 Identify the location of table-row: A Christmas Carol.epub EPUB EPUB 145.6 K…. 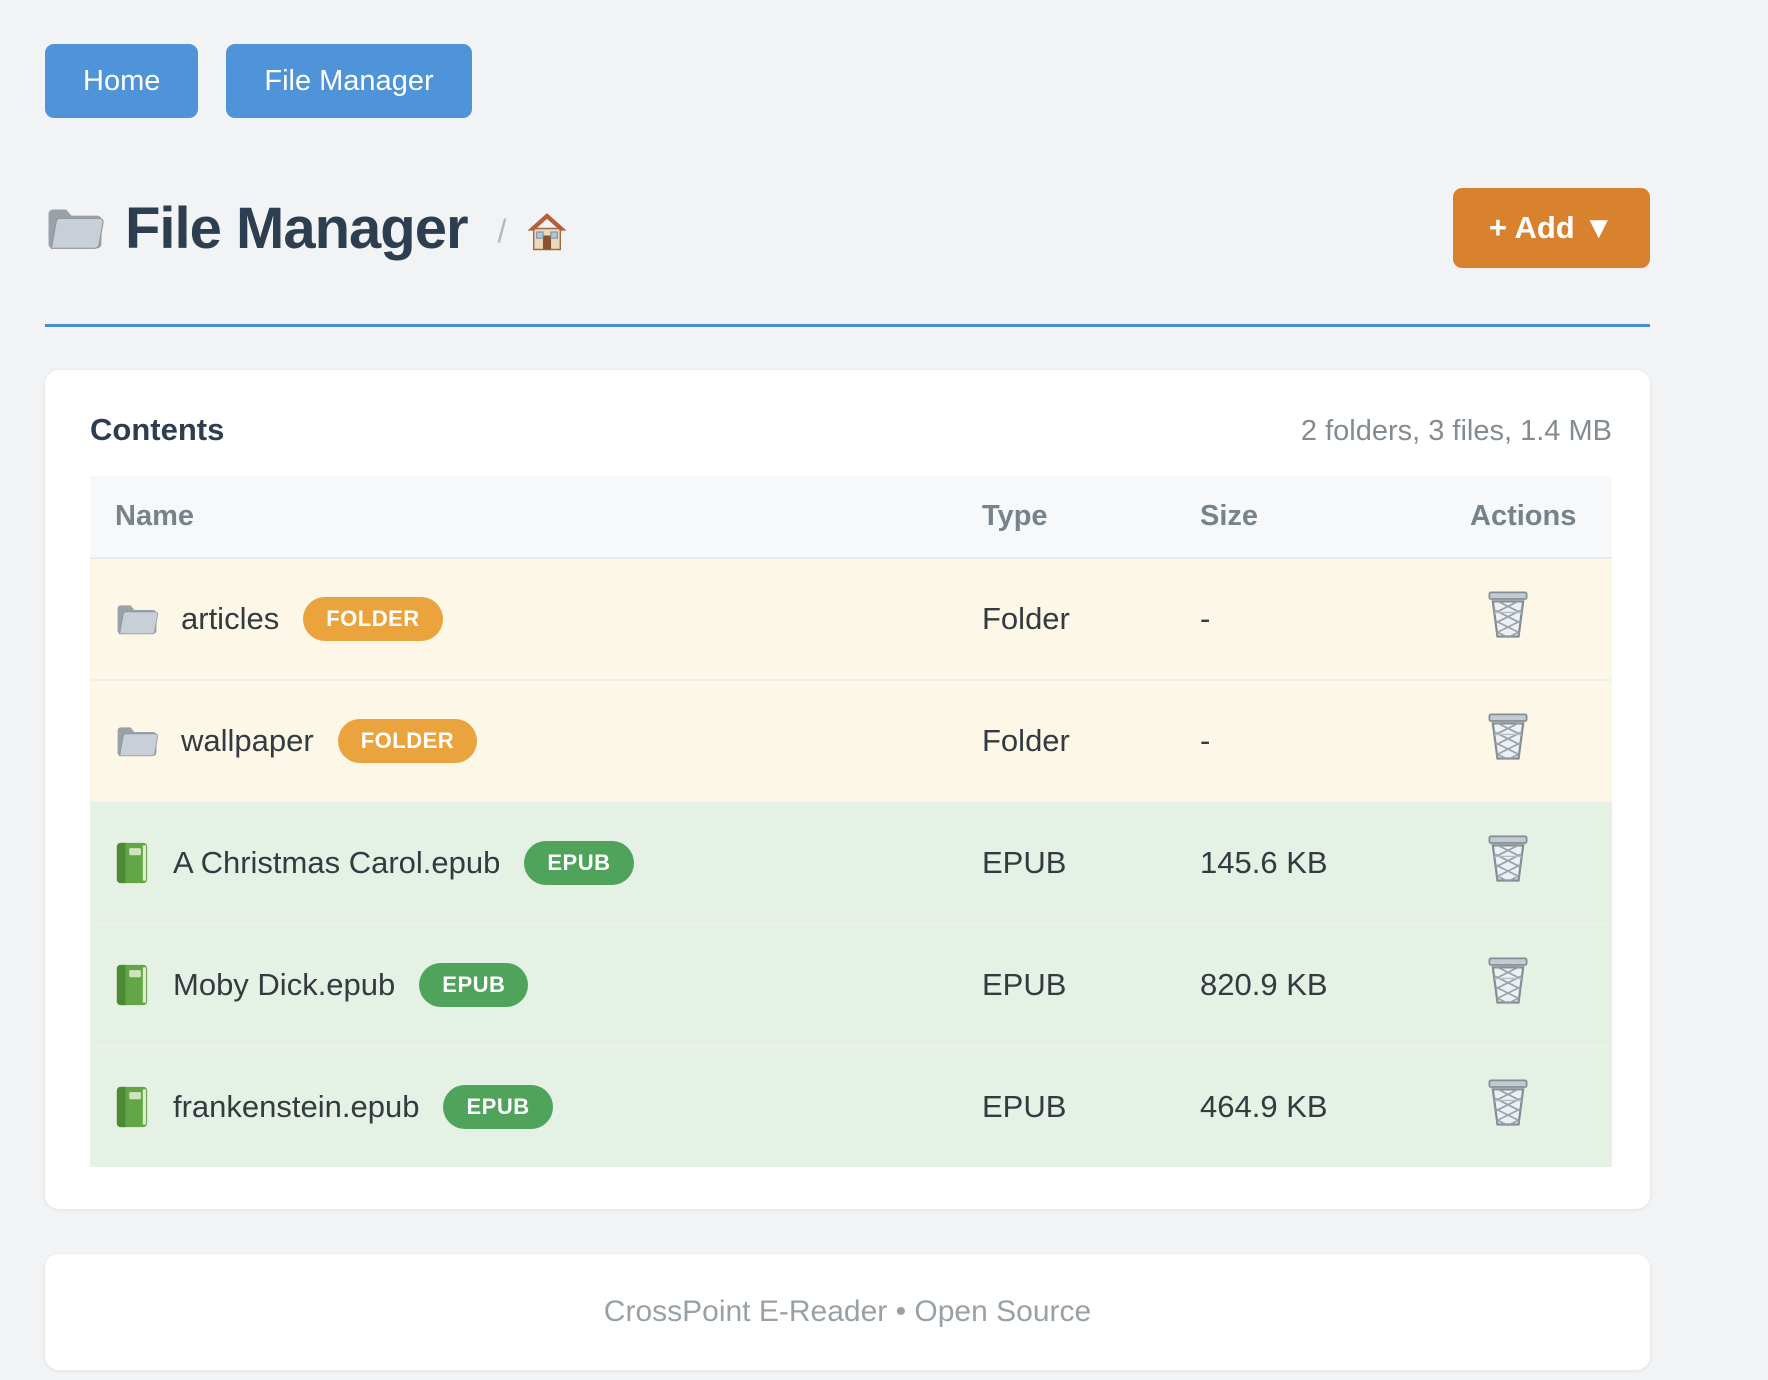
(851, 864).